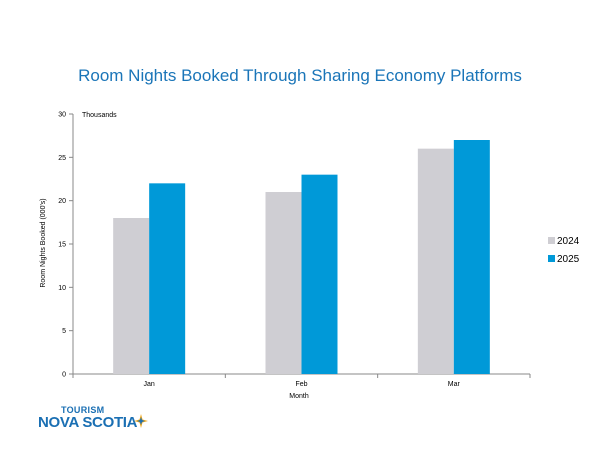  Describe the element at coordinates (301, 384) in the screenshot. I see `x-tick-label: Feb` at that location.